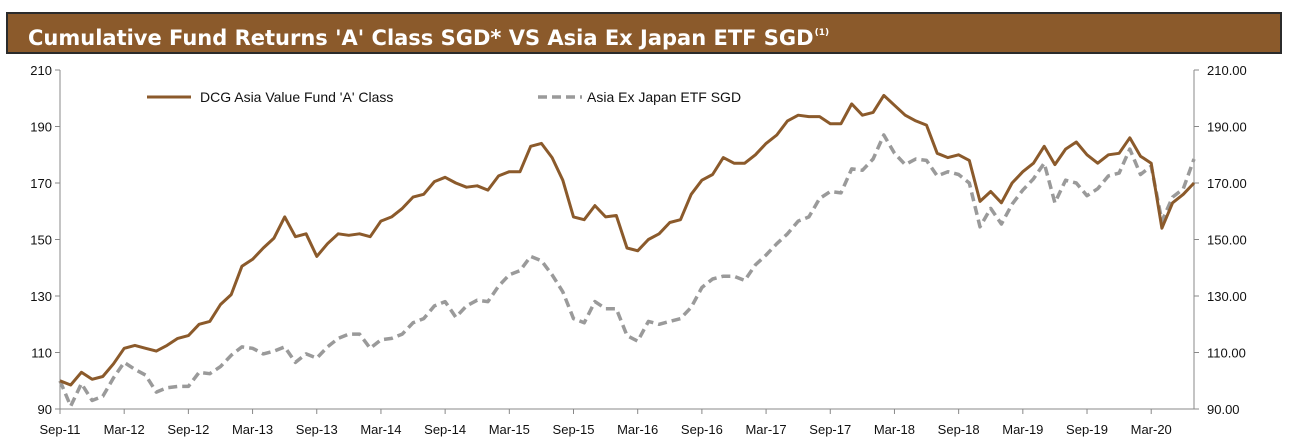  Describe the element at coordinates (822, 33) in the screenshot. I see `chart-title-footnote: (1)` at that location.